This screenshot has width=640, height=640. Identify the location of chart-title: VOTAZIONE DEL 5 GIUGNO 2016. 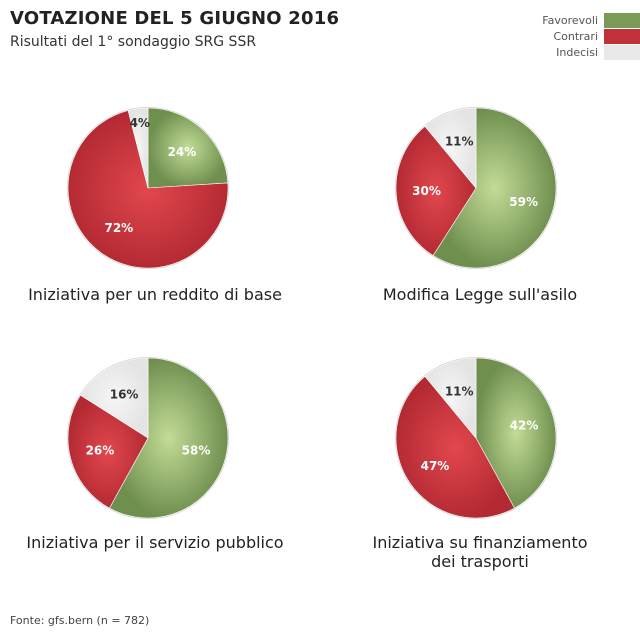
(175, 18).